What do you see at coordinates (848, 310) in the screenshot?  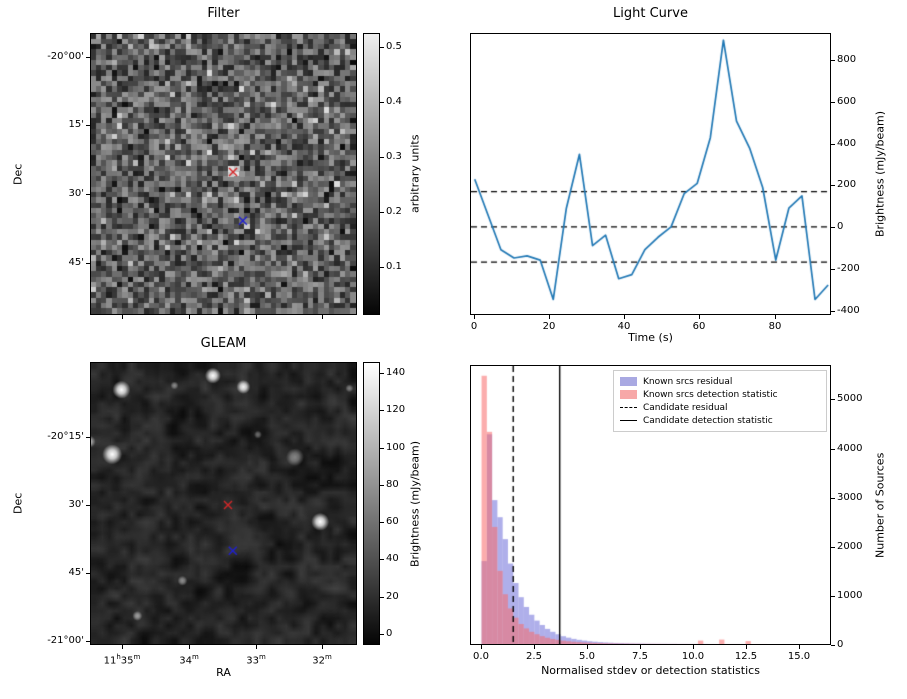 I see `tick-label: -400` at bounding box center [848, 310].